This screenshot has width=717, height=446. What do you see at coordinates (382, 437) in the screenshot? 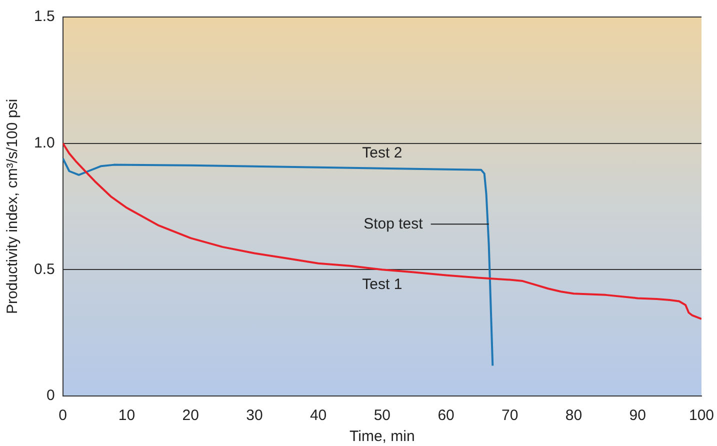
I see `x-axis-title: Time, min` at bounding box center [382, 437].